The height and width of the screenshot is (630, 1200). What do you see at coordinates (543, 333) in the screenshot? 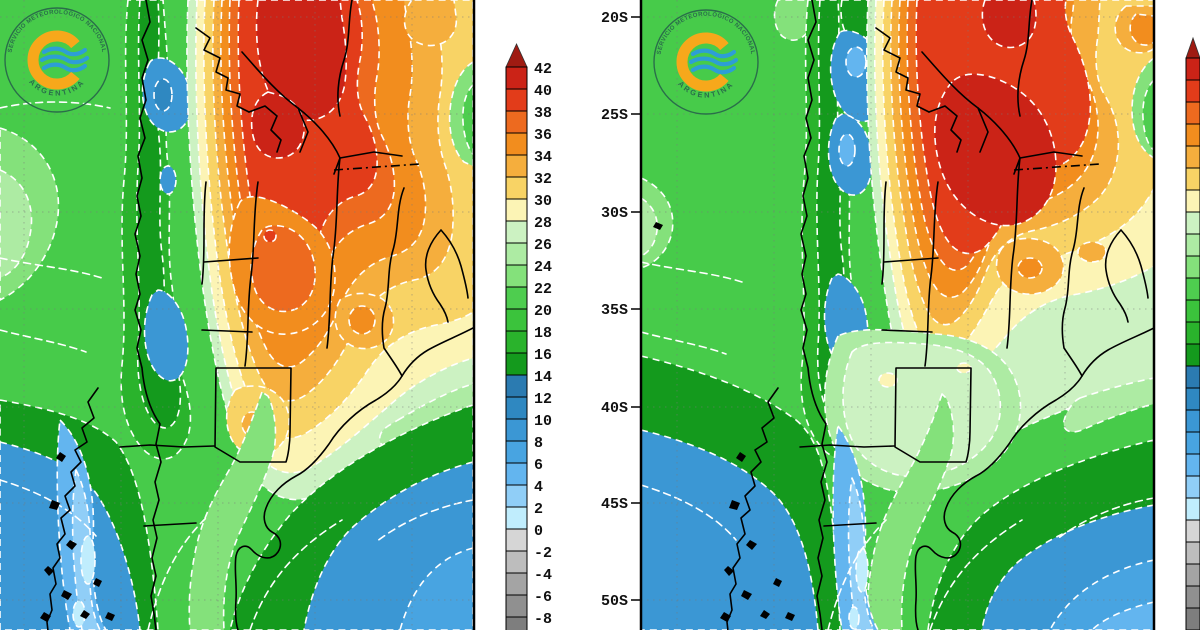
I see `colorbar-label: 18` at bounding box center [543, 333].